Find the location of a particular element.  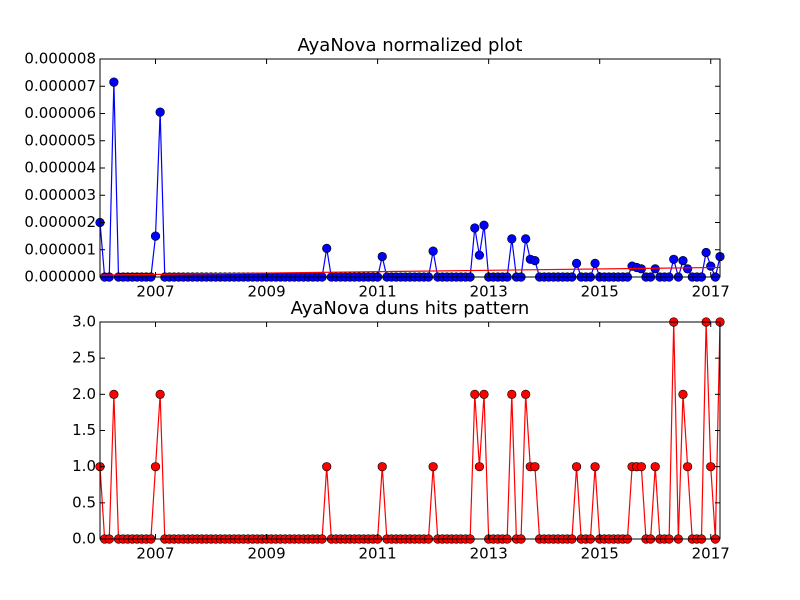

y-tick-label: 1.0 is located at coordinates (84, 466).